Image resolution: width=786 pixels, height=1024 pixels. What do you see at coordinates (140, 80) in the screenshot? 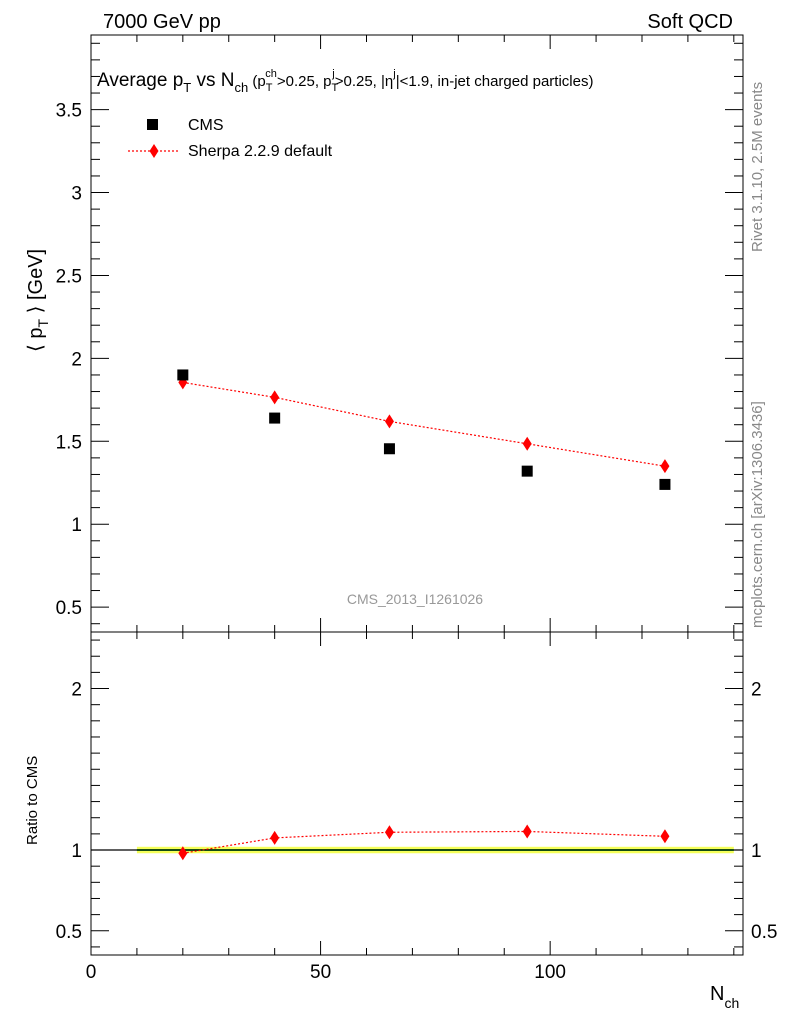
I see `title-part: Average p` at bounding box center [140, 80].